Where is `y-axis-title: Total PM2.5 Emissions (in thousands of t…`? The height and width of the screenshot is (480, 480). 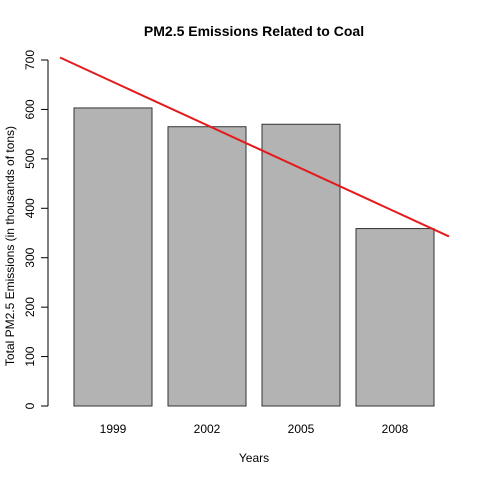 y-axis-title: Total PM2.5 Emissions (in thousands of t… is located at coordinates (10, 246).